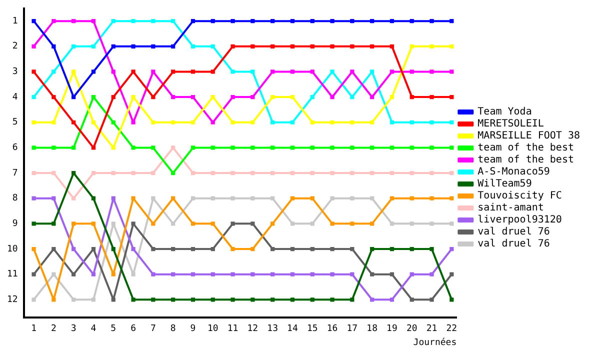 Image resolution: width=600 pixels, height=350 pixels. What do you see at coordinates (372, 329) in the screenshot?
I see `x-tick-label: 18` at bounding box center [372, 329].